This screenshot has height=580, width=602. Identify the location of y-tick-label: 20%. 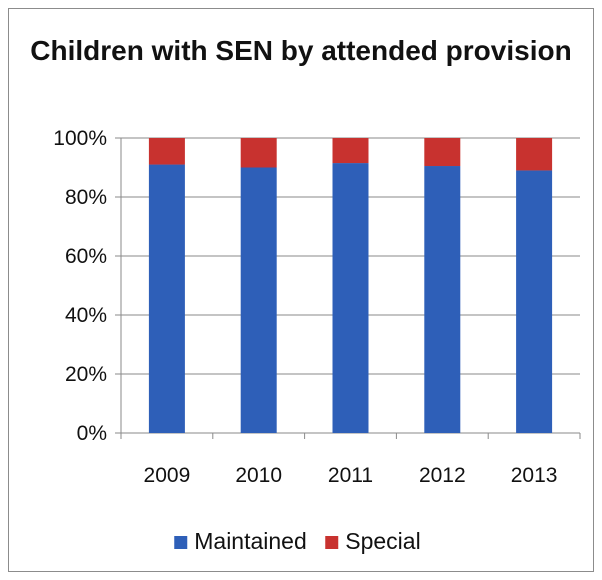
(86, 374).